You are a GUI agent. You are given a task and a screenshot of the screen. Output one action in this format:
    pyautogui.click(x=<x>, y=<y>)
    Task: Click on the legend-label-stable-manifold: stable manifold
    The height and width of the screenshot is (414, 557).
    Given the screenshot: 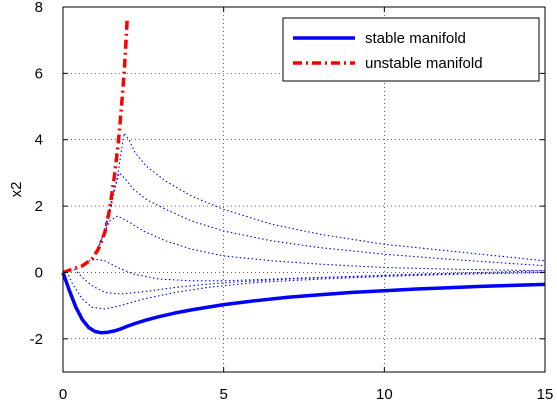 What is the action you would take?
    pyautogui.click(x=415, y=38)
    